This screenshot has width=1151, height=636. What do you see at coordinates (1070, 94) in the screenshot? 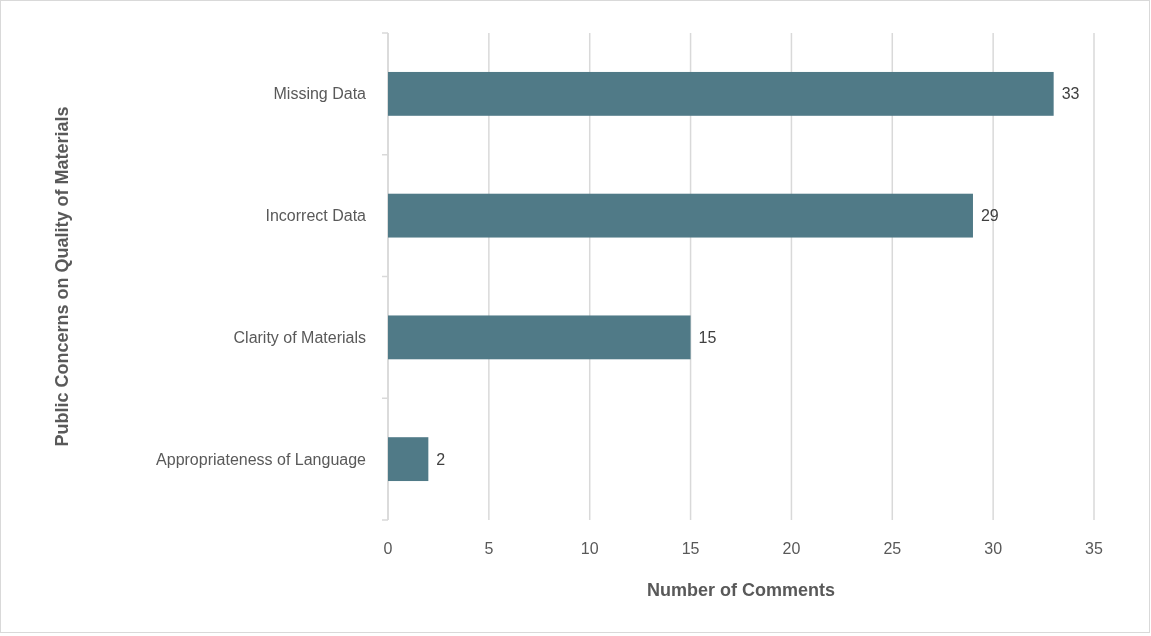
I see `data-label: 33` at bounding box center [1070, 94].